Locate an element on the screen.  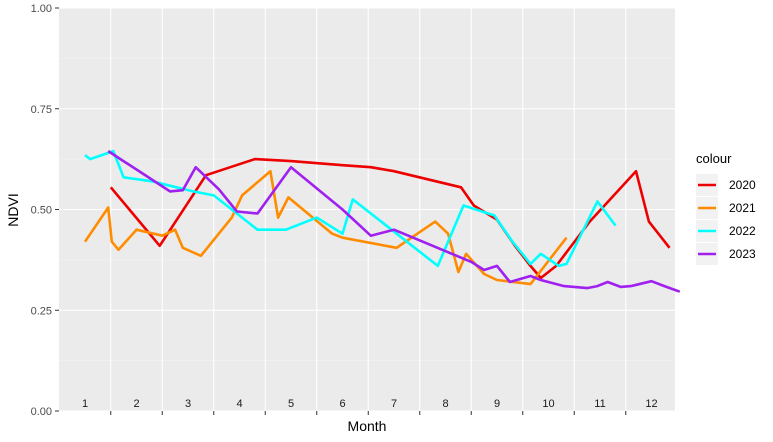
y-tick-label: 0.00 is located at coordinates (41, 412).